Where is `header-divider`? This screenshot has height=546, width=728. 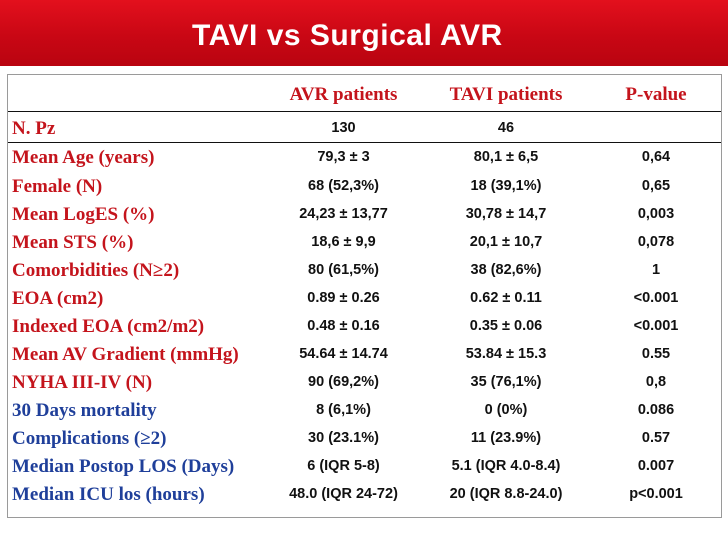 header-divider is located at coordinates (364, 111).